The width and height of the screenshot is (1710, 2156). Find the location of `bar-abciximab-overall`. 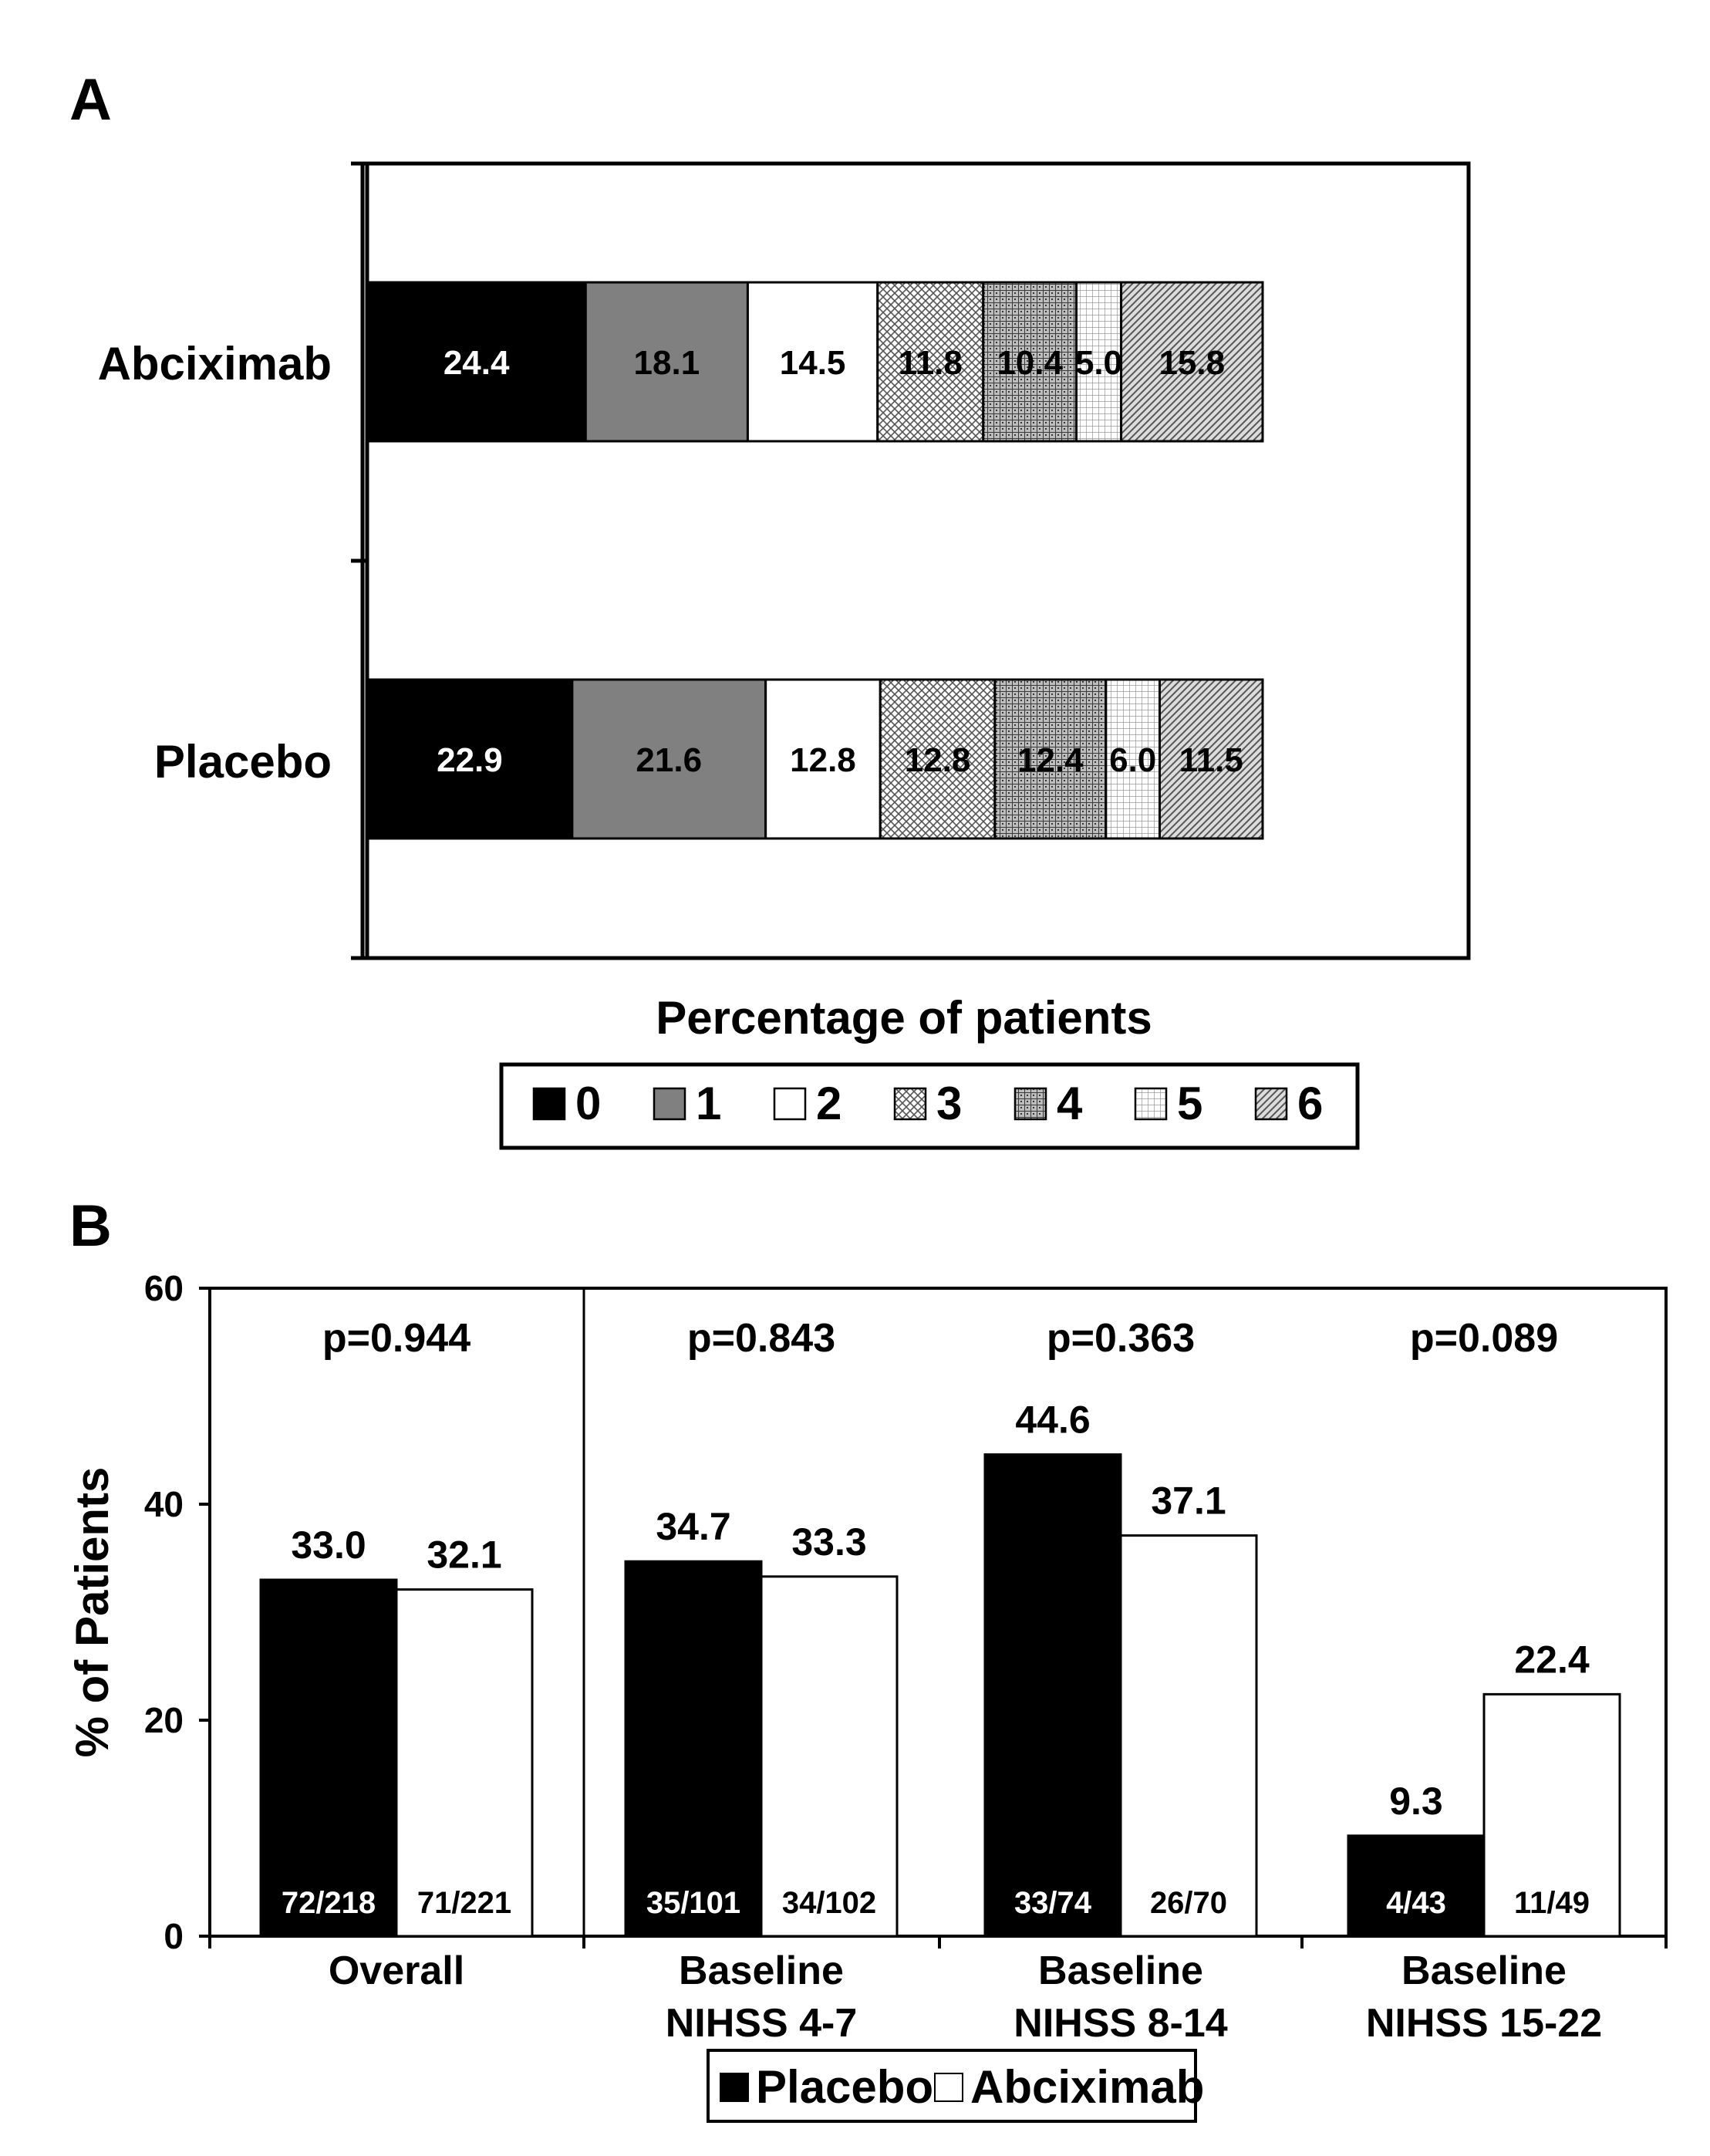

bar-abciximab-overall is located at coordinates (464, 1763).